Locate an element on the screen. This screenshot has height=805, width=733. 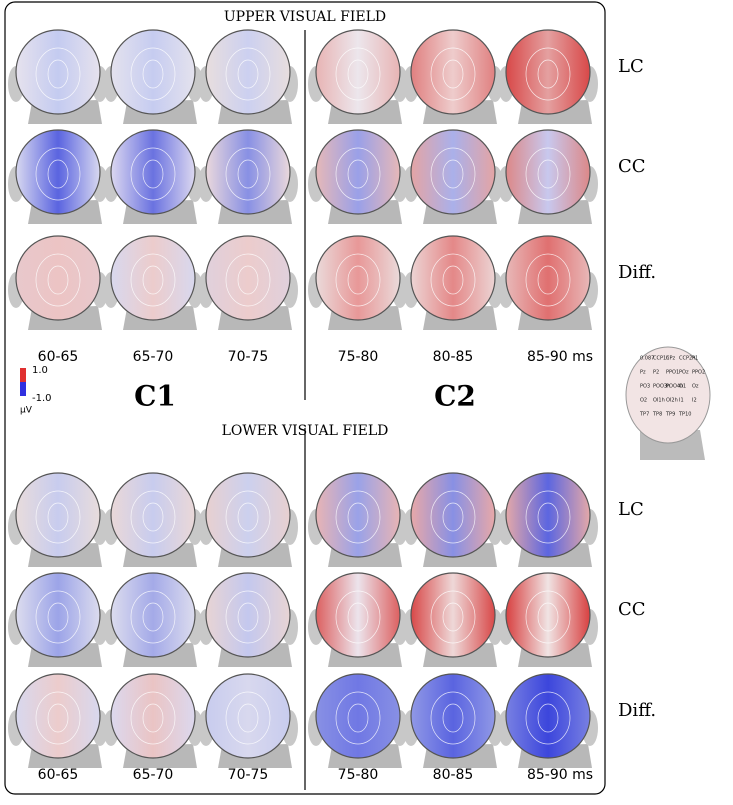
electrode-label: TP10 is located at coordinates (684, 415).